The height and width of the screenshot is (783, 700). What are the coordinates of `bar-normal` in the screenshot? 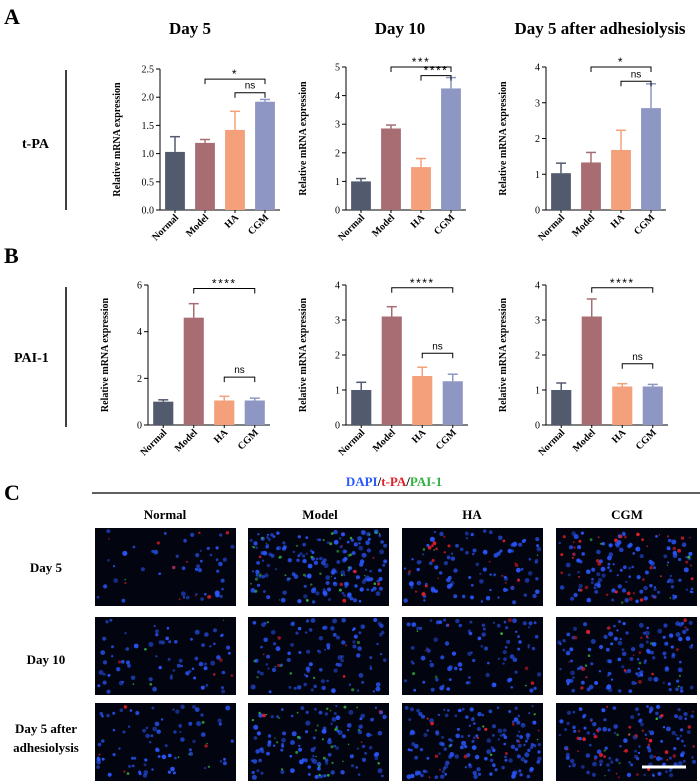 It's located at (163, 413).